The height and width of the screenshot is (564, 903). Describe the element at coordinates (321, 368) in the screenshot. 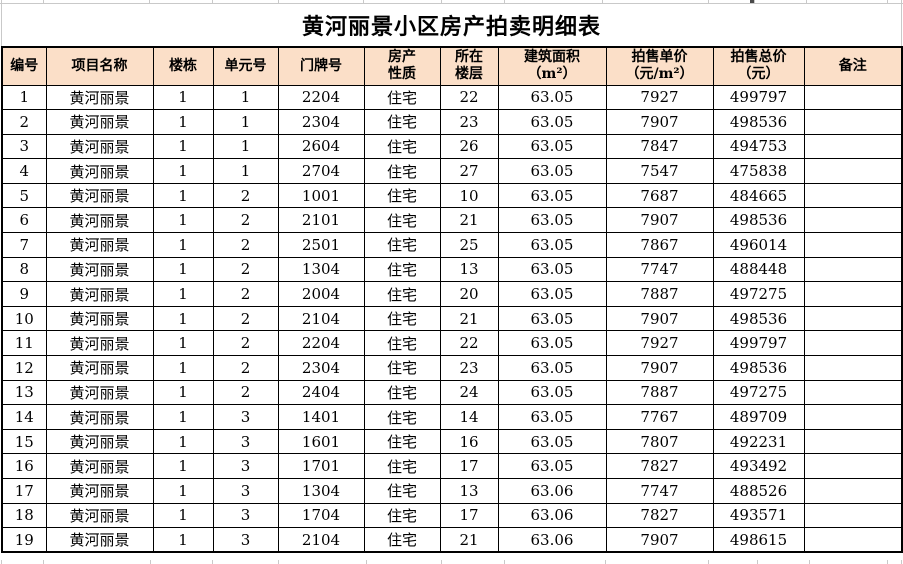

I see `cell: 2304` at that location.